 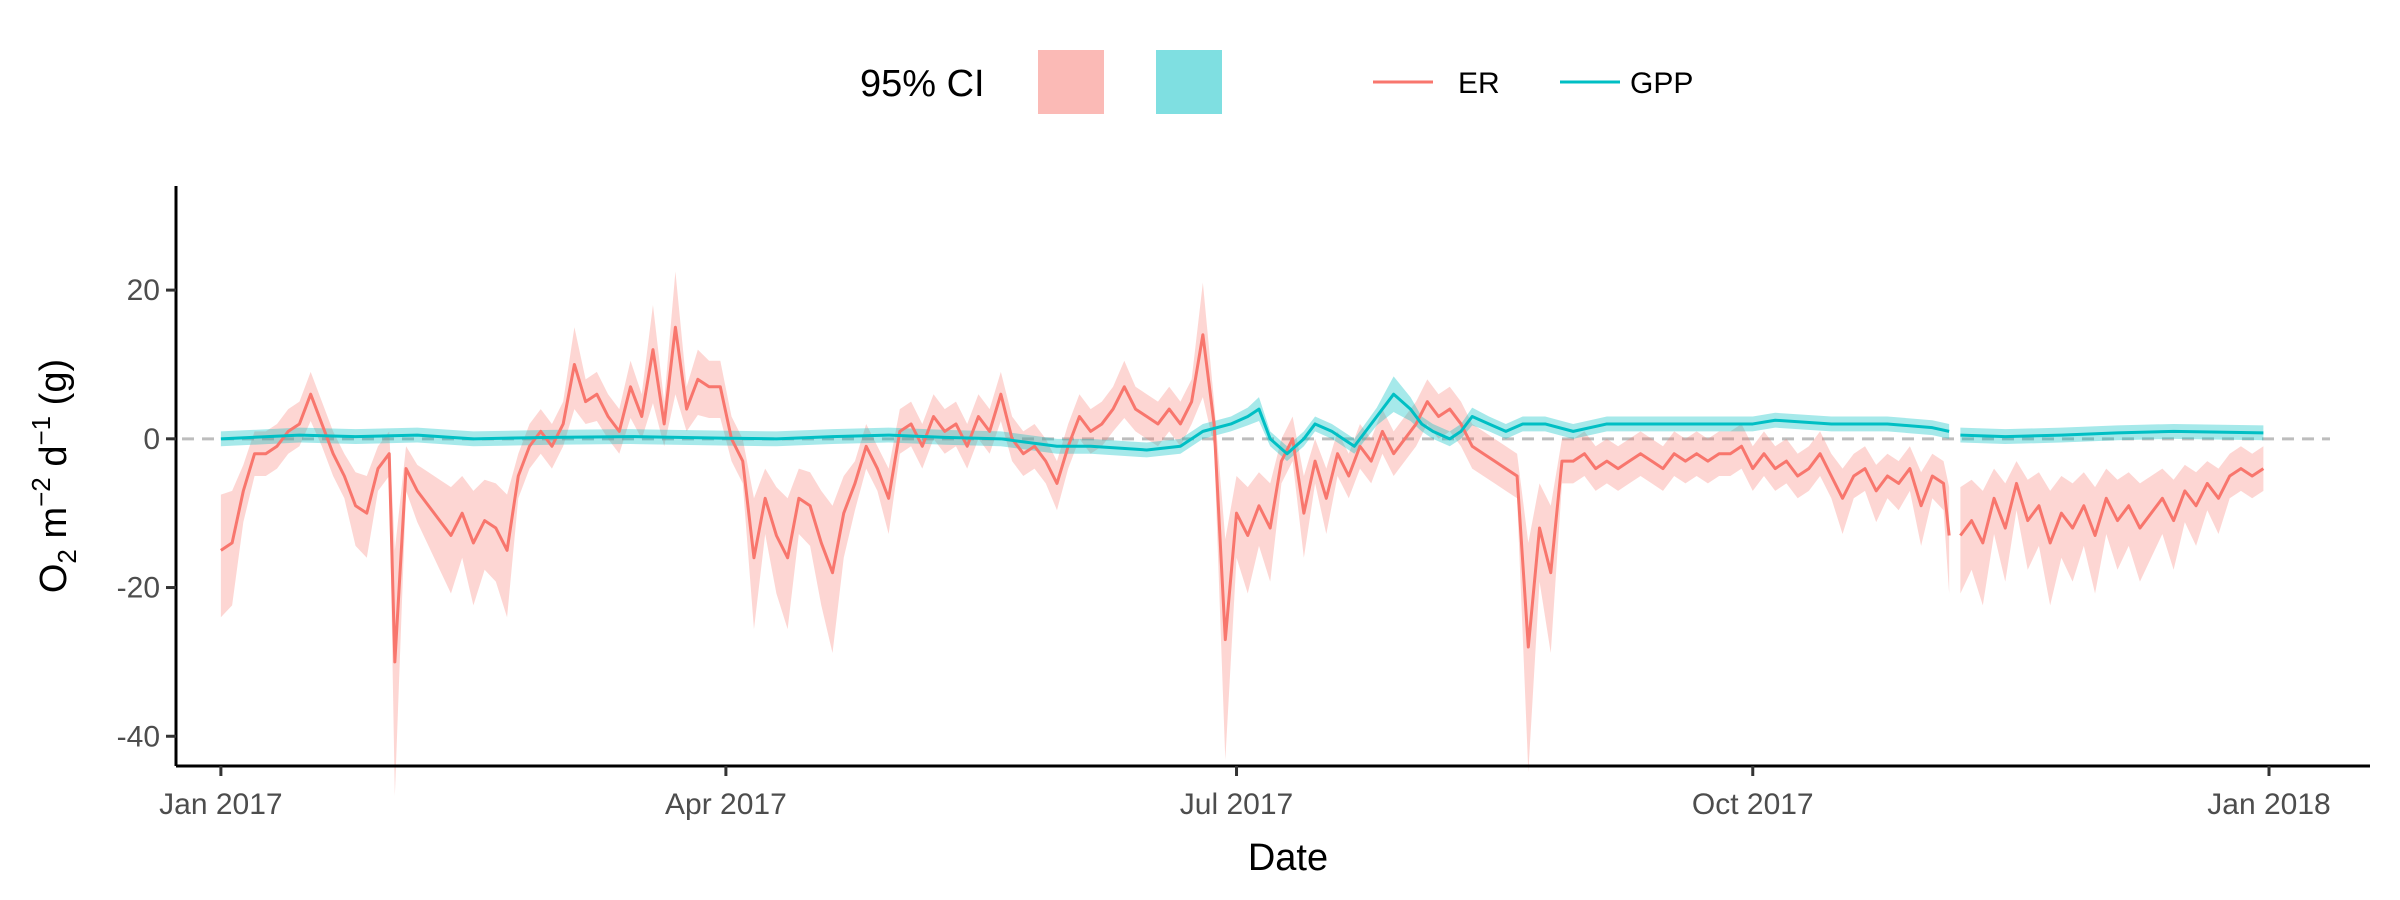 What do you see at coordinates (151, 439) in the screenshot?
I see `y-tick-label: 0` at bounding box center [151, 439].